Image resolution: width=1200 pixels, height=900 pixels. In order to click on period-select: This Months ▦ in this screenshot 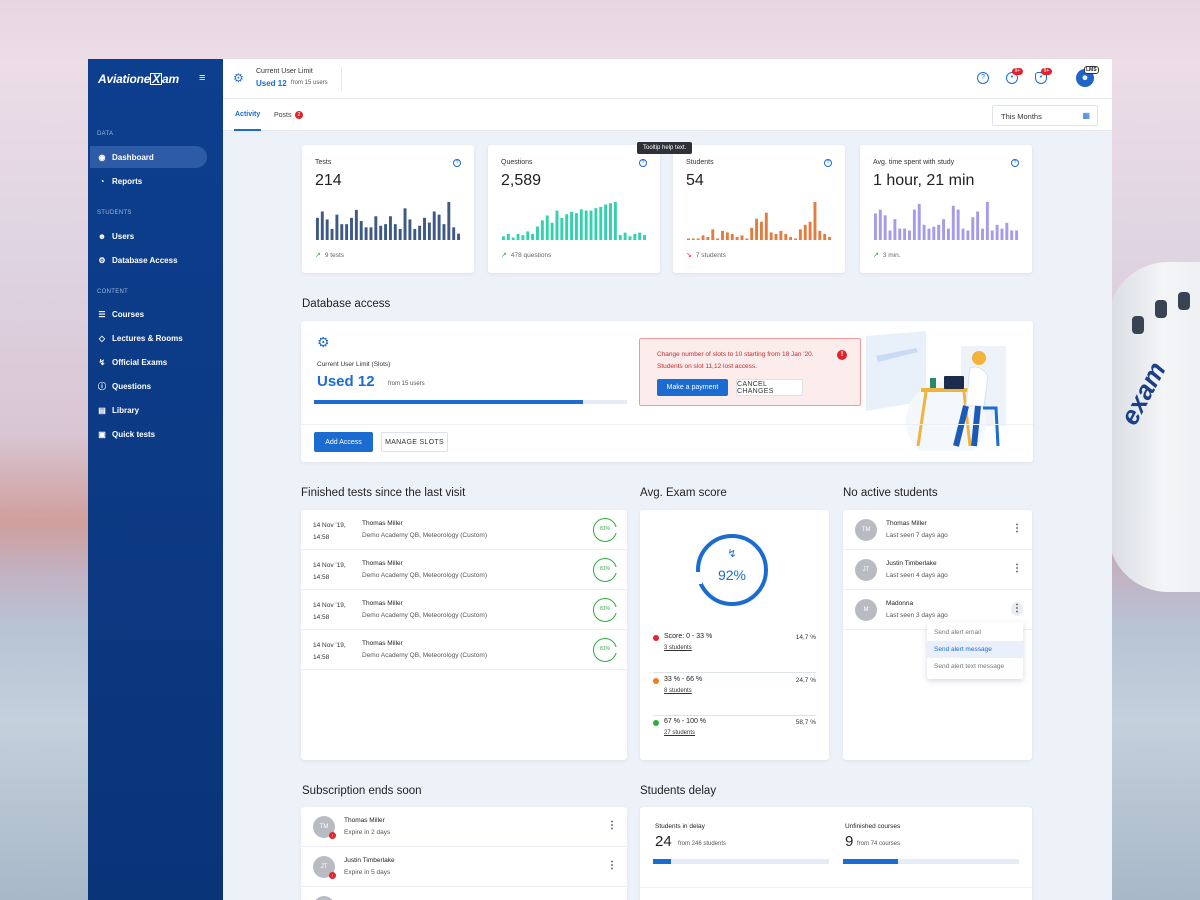, I will do `click(1045, 115)`.